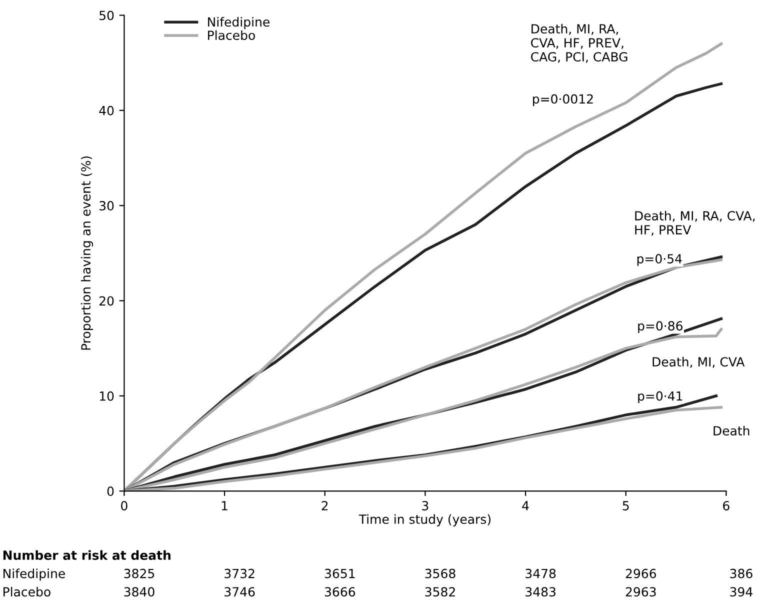  I want to click on x-tick-label: 0, so click(124, 505).